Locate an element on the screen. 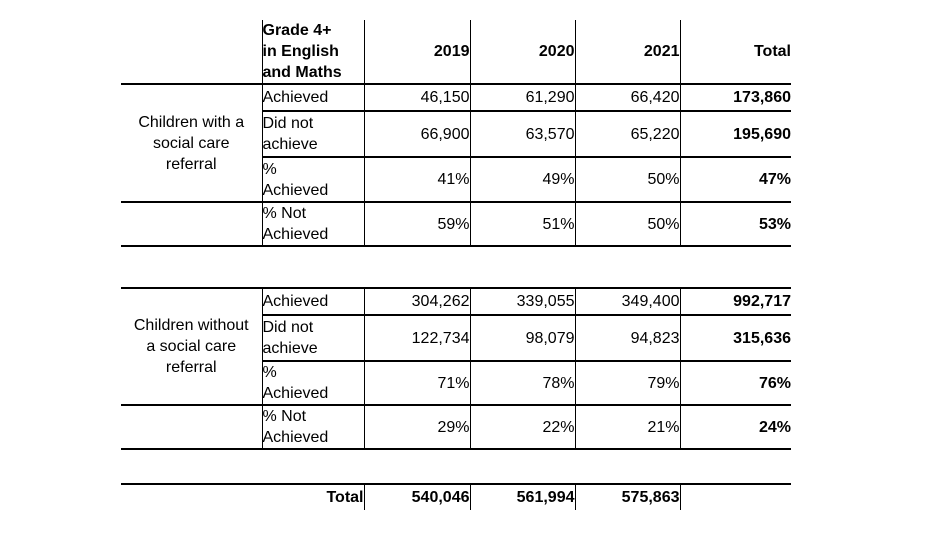 This screenshot has width=950, height=535. value-cell: 29% is located at coordinates (417, 427).